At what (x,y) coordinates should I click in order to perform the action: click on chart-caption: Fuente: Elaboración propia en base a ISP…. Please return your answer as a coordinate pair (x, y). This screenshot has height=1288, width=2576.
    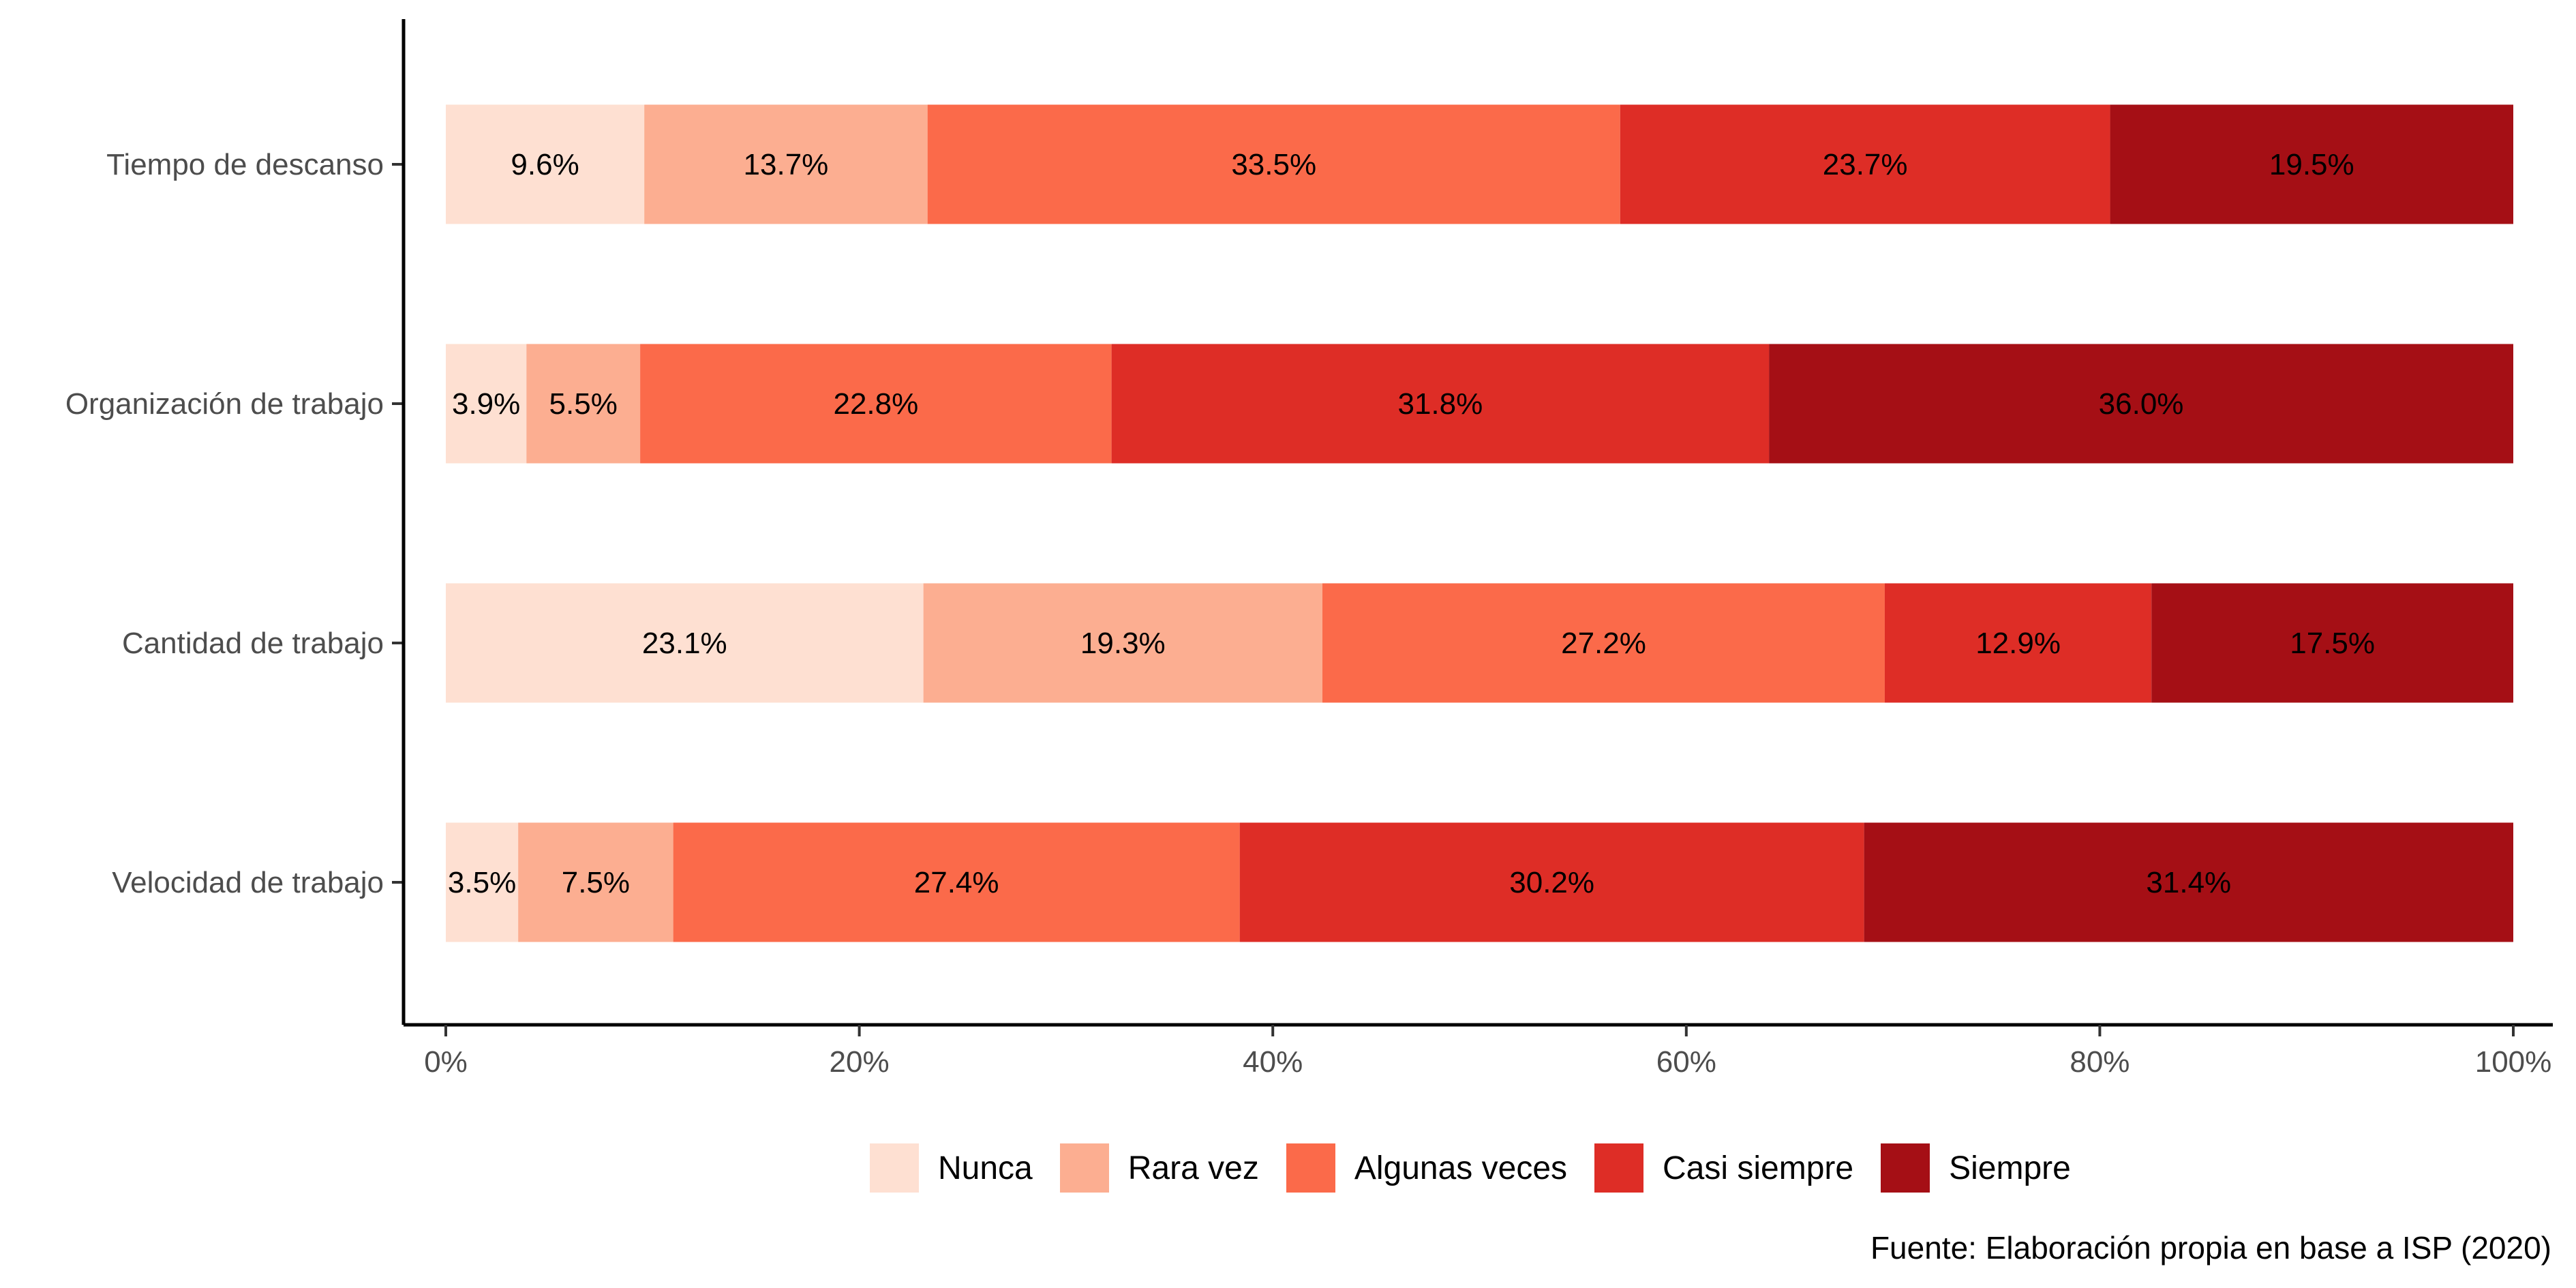
    Looking at the image, I should click on (2210, 1247).